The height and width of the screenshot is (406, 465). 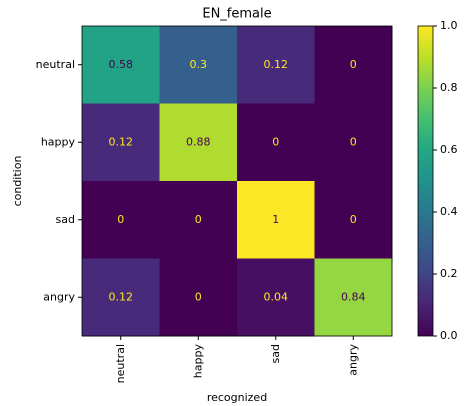 What do you see at coordinates (65, 219) in the screenshot?
I see `y-tick-label: sad` at bounding box center [65, 219].